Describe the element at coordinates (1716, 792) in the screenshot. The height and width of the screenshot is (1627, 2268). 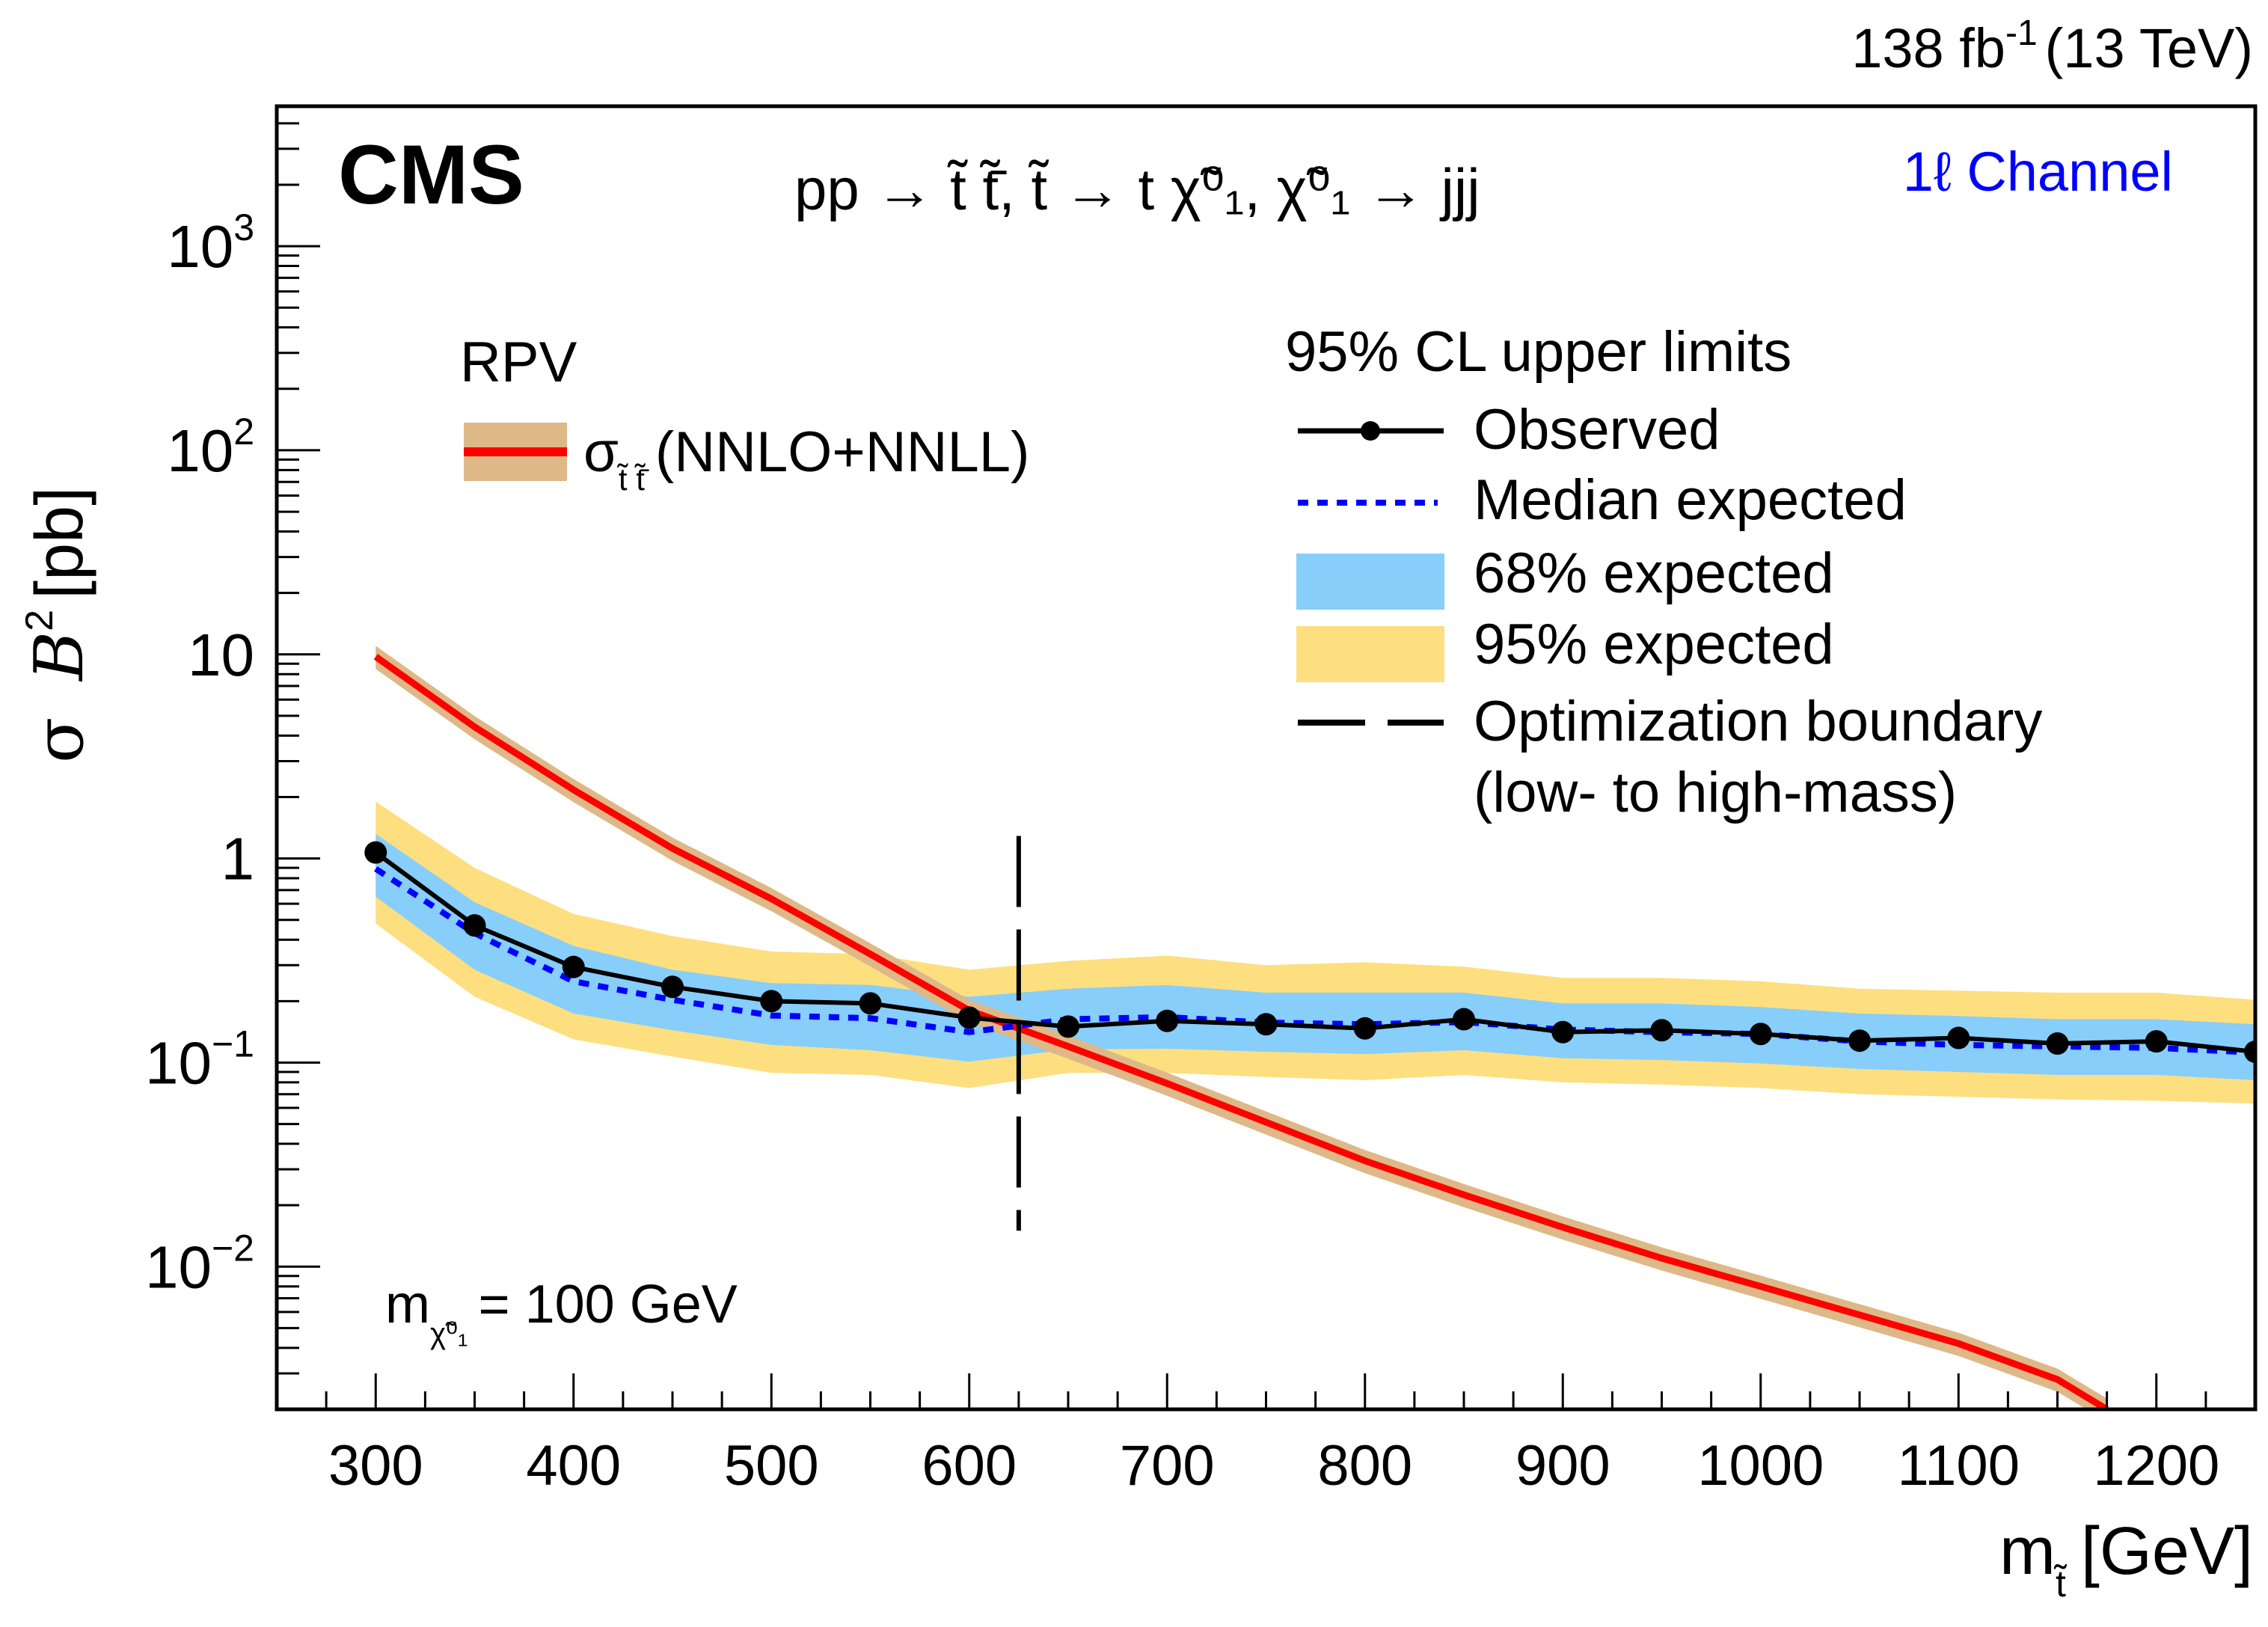
I see `legend-boundary-label-2: (low- to high-mass)` at that location.